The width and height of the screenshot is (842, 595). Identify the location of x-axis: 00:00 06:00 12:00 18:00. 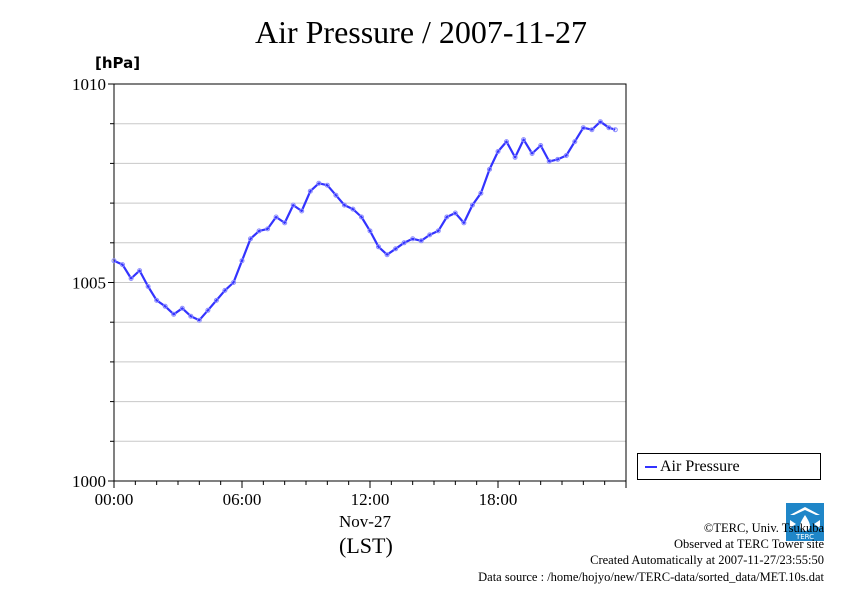
(361, 495).